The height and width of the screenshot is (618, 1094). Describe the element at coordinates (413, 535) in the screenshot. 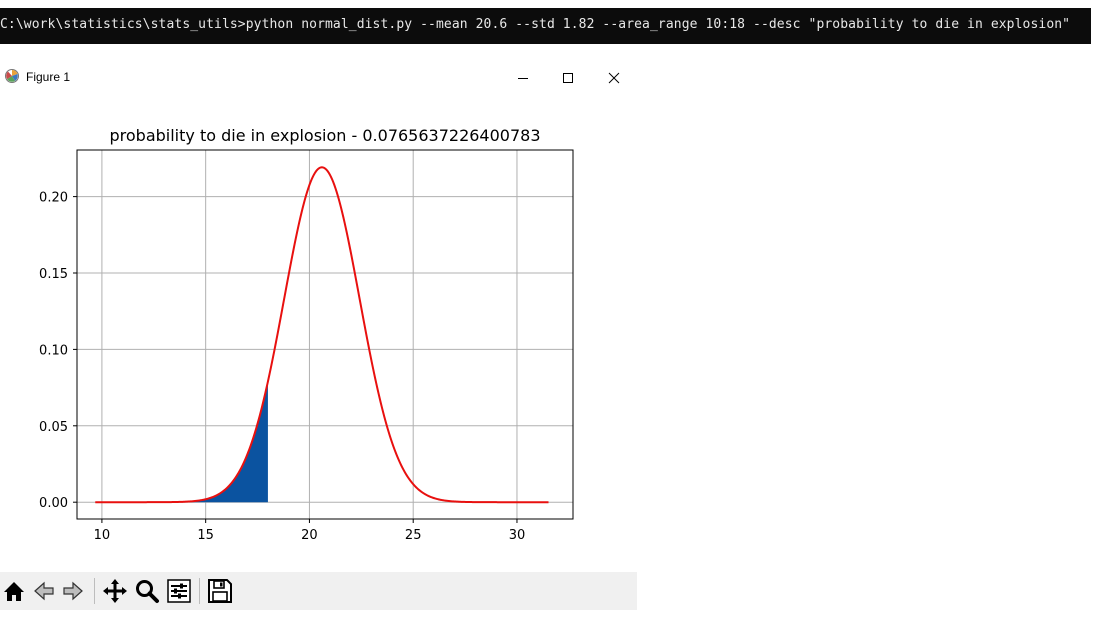

I see `x-tick-label: 25` at that location.